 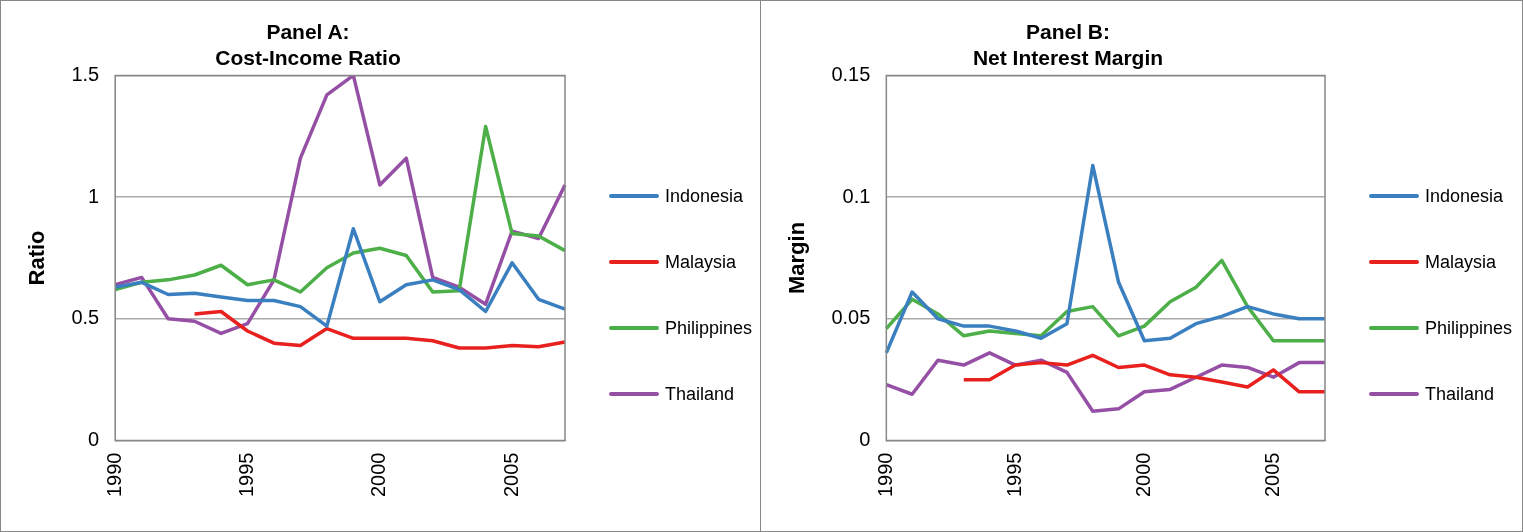 I want to click on y-tick-label: 1.5, so click(x=85, y=73).